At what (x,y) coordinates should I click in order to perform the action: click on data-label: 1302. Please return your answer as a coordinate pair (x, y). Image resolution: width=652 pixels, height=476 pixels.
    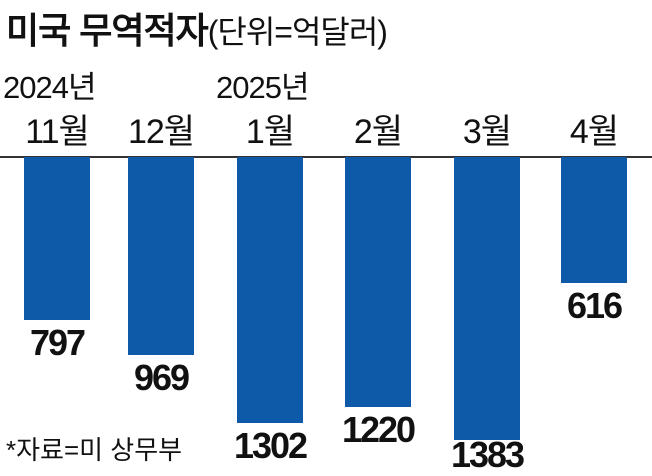
    Looking at the image, I should click on (270, 445).